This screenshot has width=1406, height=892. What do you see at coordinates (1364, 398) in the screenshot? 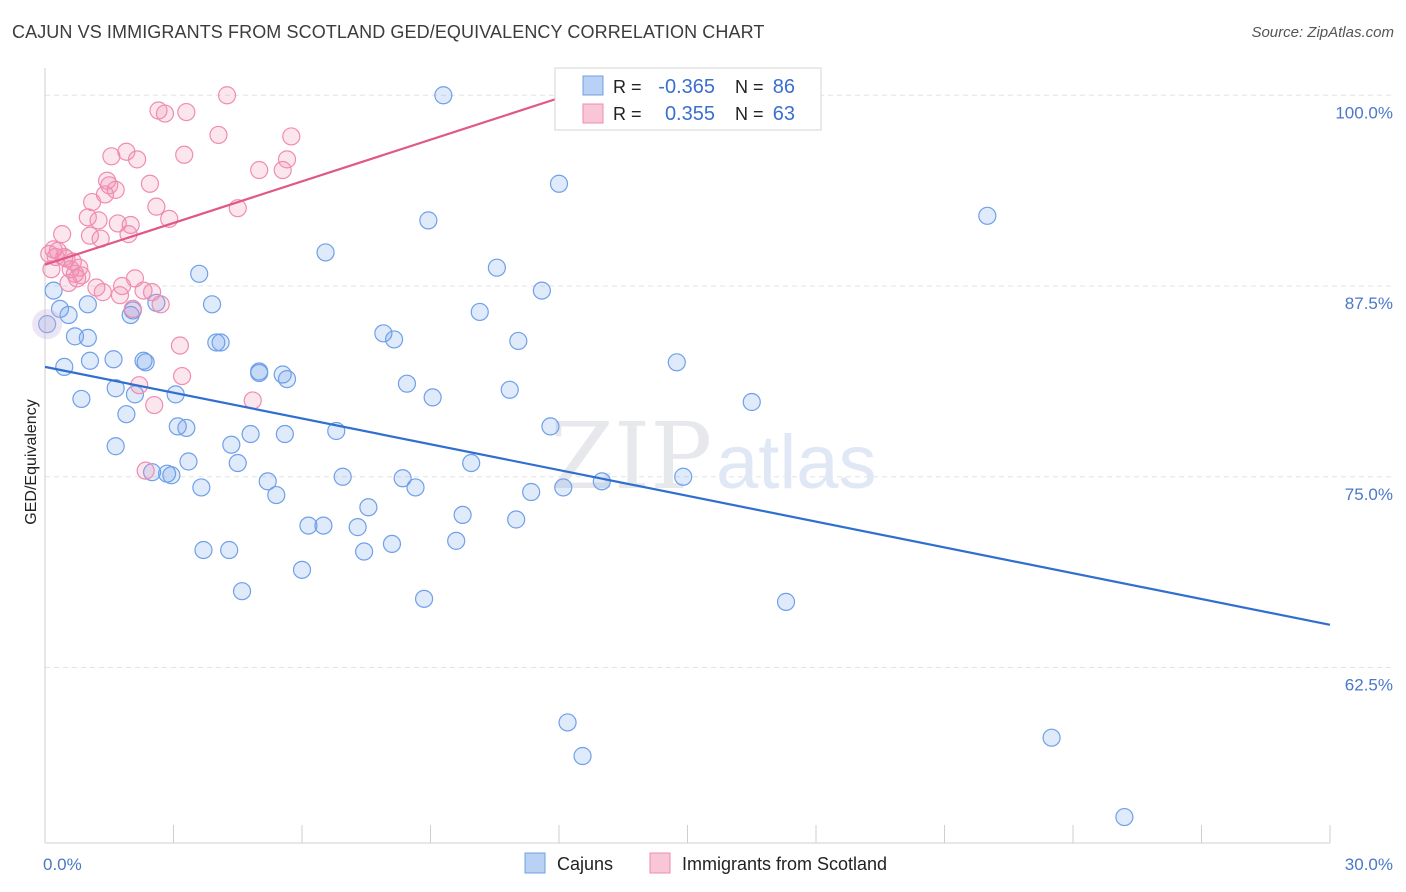
I see `y-tick-labels: 62.5% 75.0% 87.5% 100.0%` at bounding box center [1364, 398].